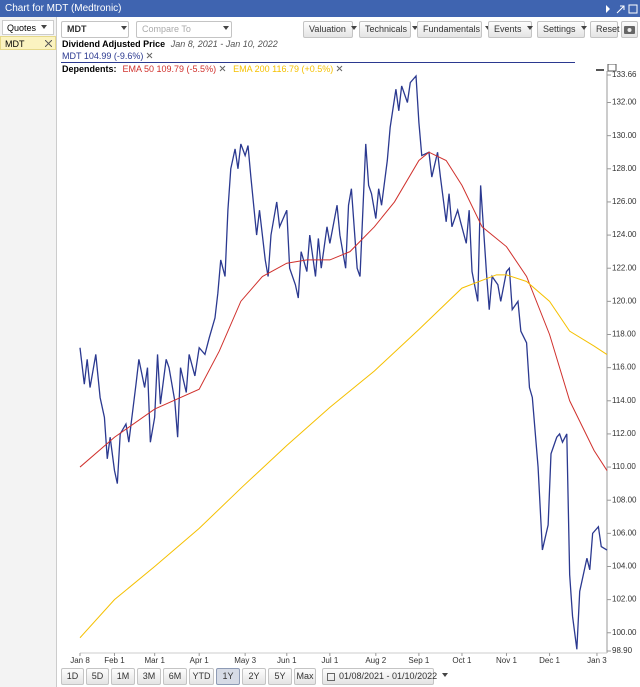  Describe the element at coordinates (624, 532) in the screenshot. I see `y-tick-label: 106.00` at that location.